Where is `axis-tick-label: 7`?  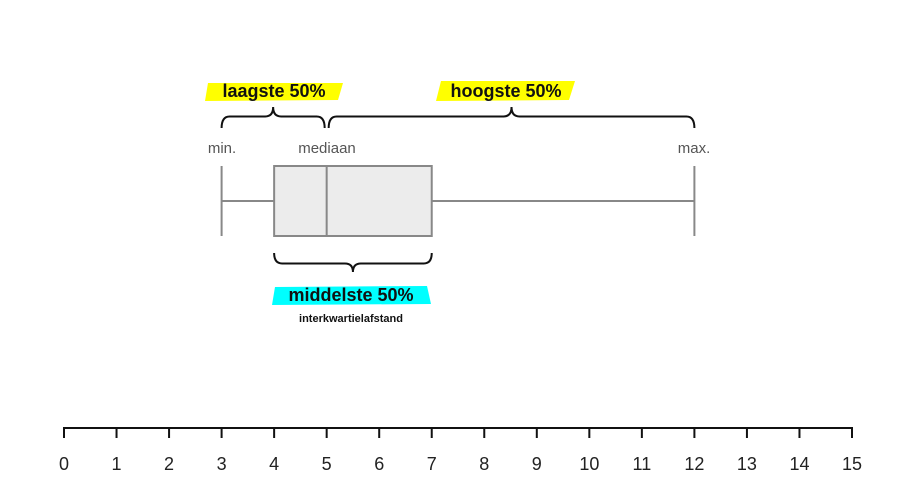
axis-tick-label: 7 is located at coordinates (432, 464).